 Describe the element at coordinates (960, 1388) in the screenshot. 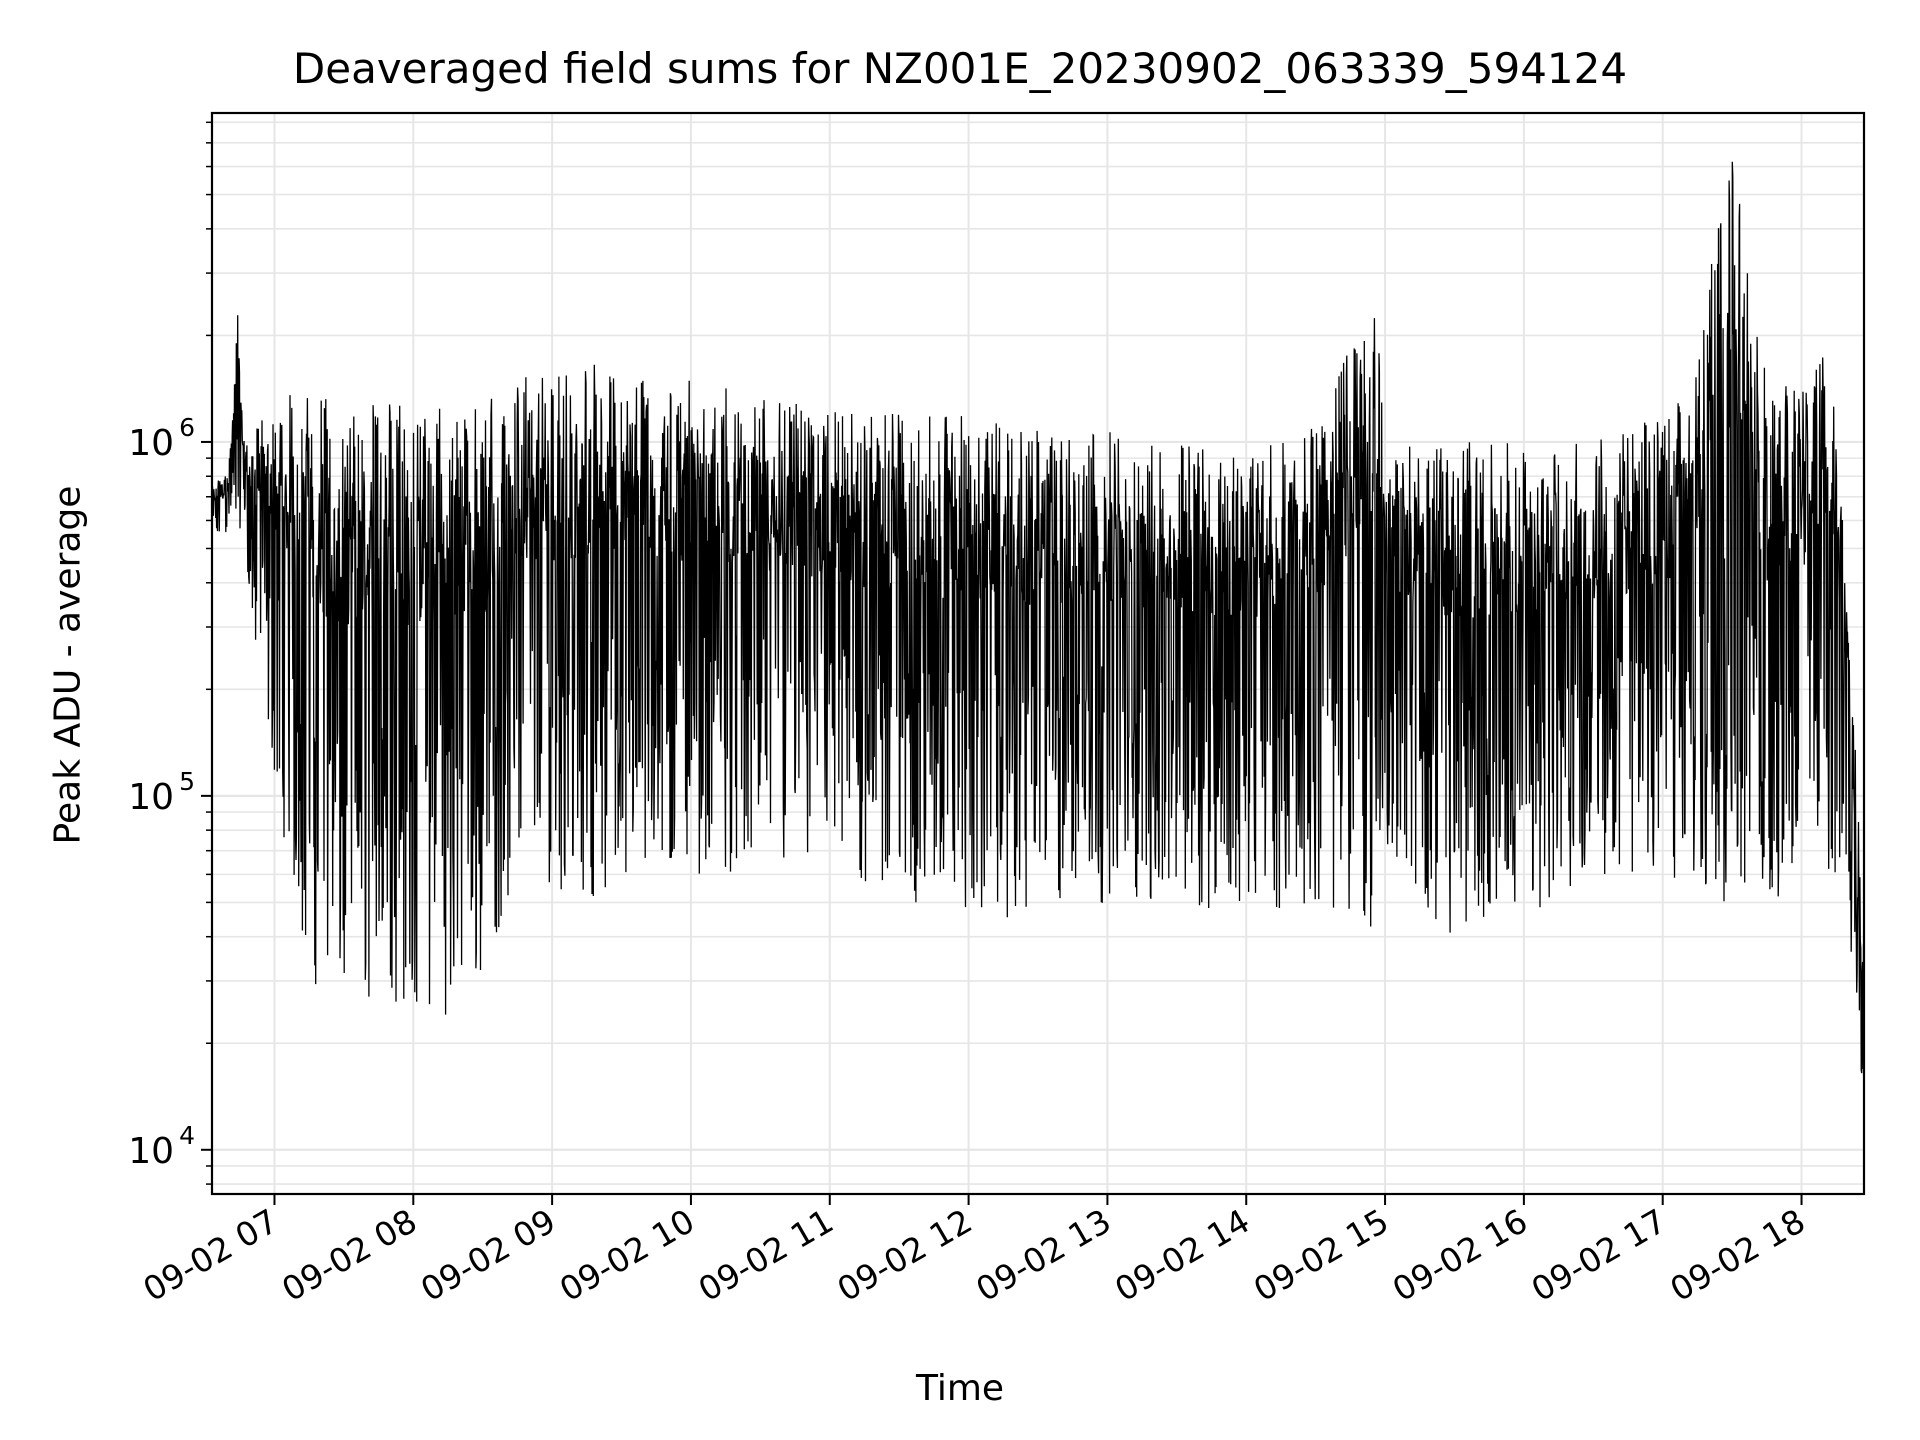

I see `x-axis-label: Time` at that location.